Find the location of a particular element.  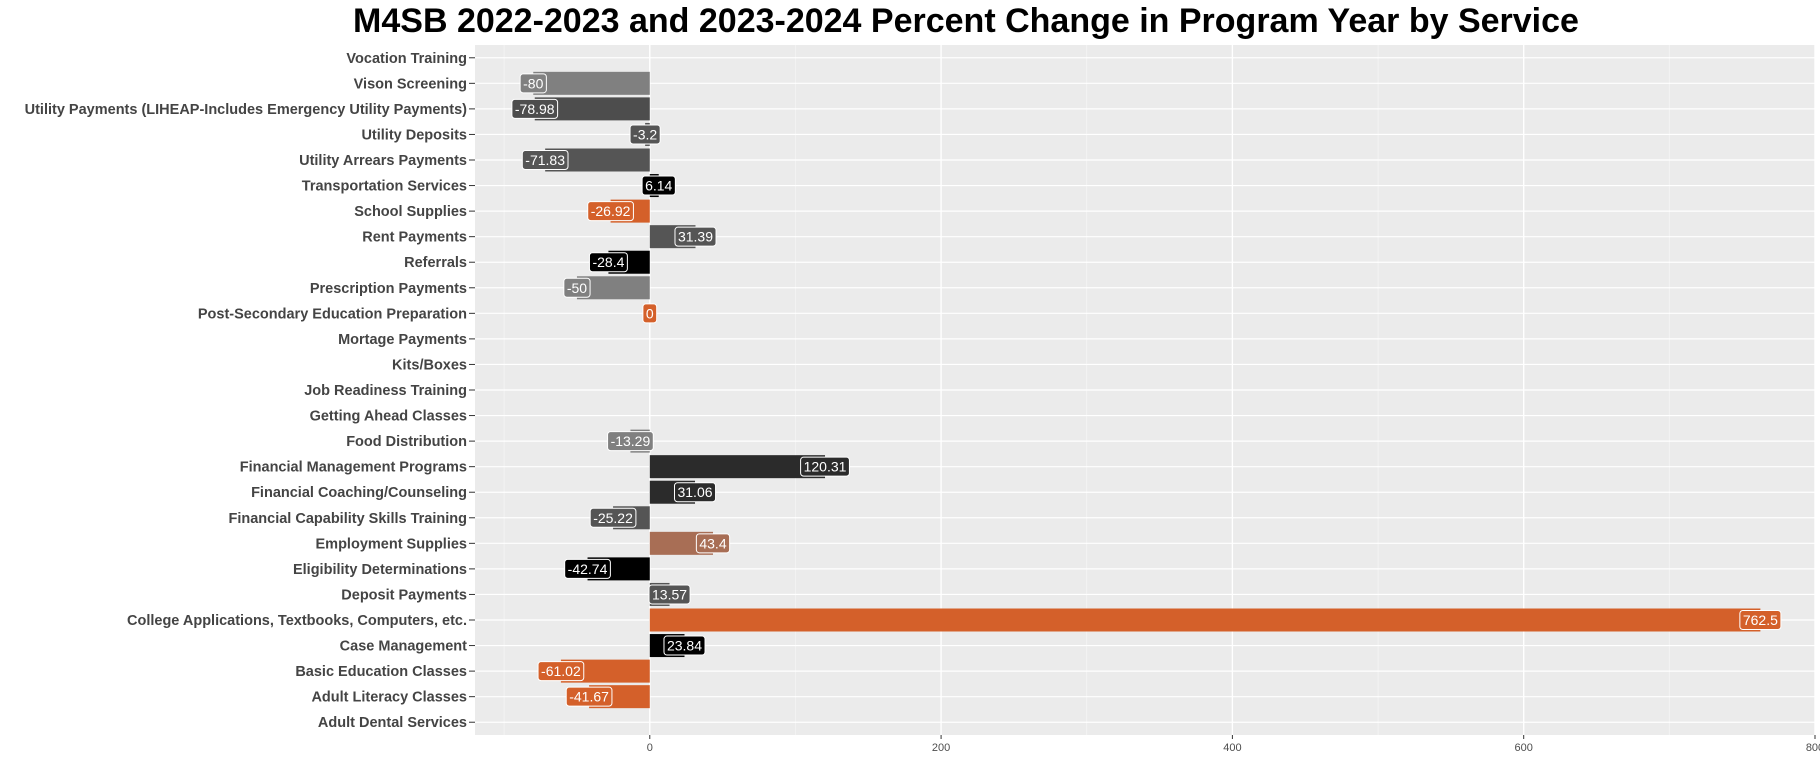

data-label: -80 is located at coordinates (533, 83).